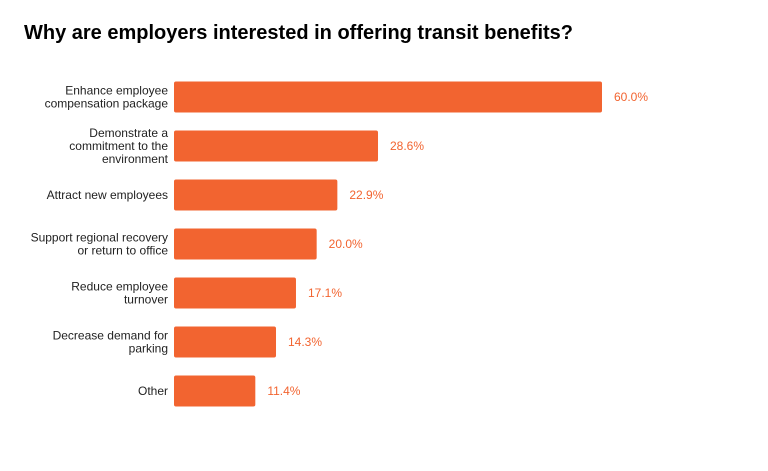 Image resolution: width=768 pixels, height=471 pixels. What do you see at coordinates (116, 91) in the screenshot?
I see `category-label-line: Enhance employee` at bounding box center [116, 91].